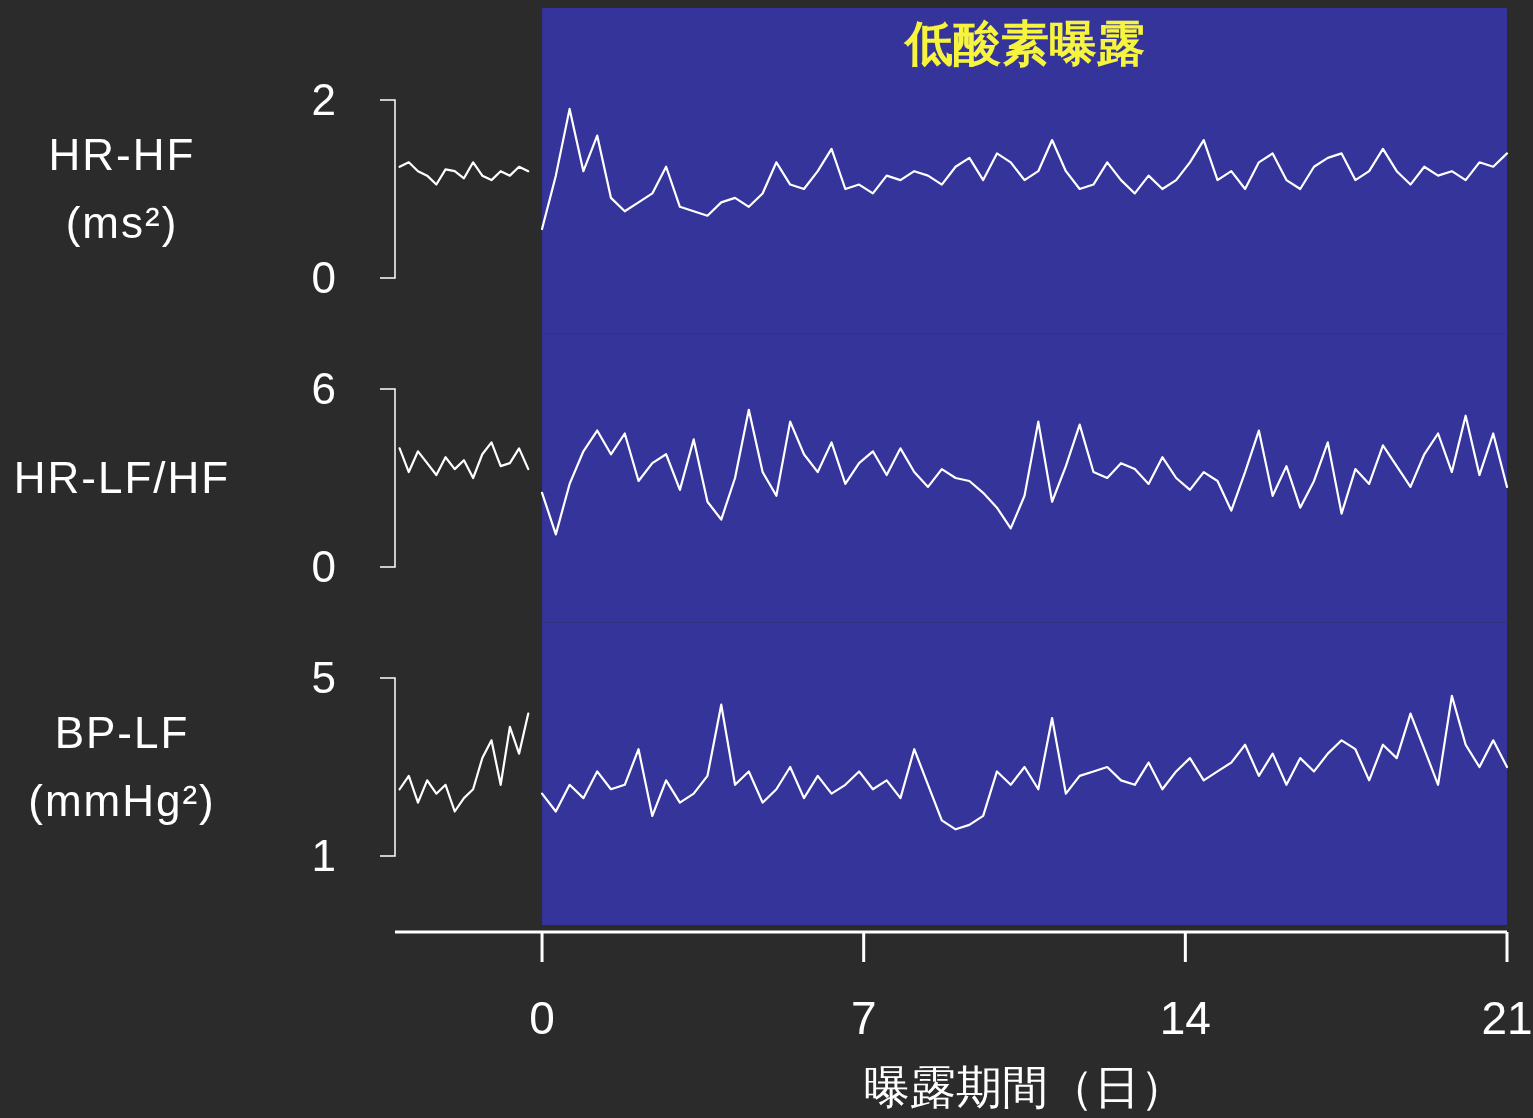  Describe the element at coordinates (122, 767) in the screenshot. I see `y-axis-title: BP-LF (mmHg²)` at that location.